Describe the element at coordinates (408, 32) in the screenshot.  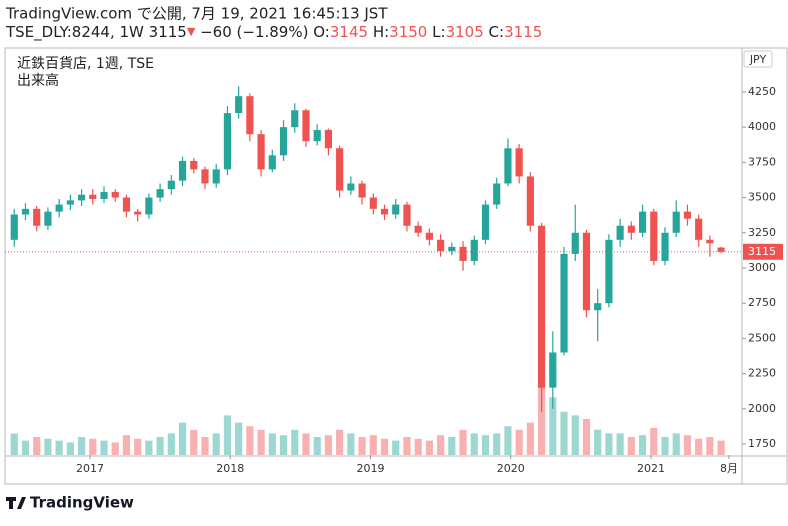
I see `h-value: 3150` at that location.